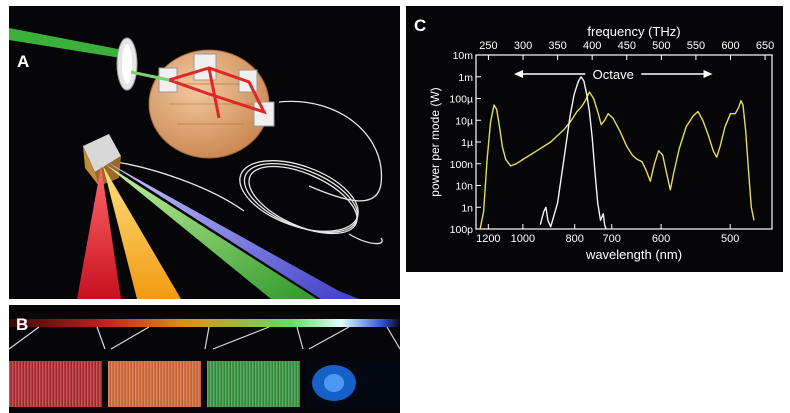  What do you see at coordinates (661, 239) in the screenshot?
I see `x-axis-tick-label: 600` at bounding box center [661, 239].